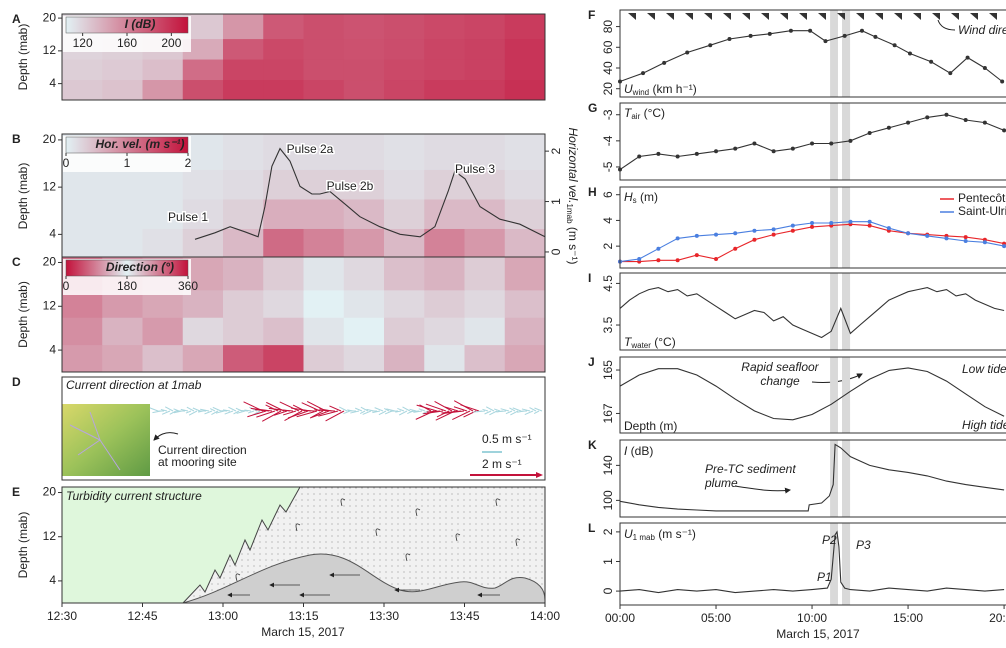 The width and height of the screenshot is (1006, 648). Describe the element at coordinates (608, 283) in the screenshot. I see `y-tick-label: 4.5` at that location.